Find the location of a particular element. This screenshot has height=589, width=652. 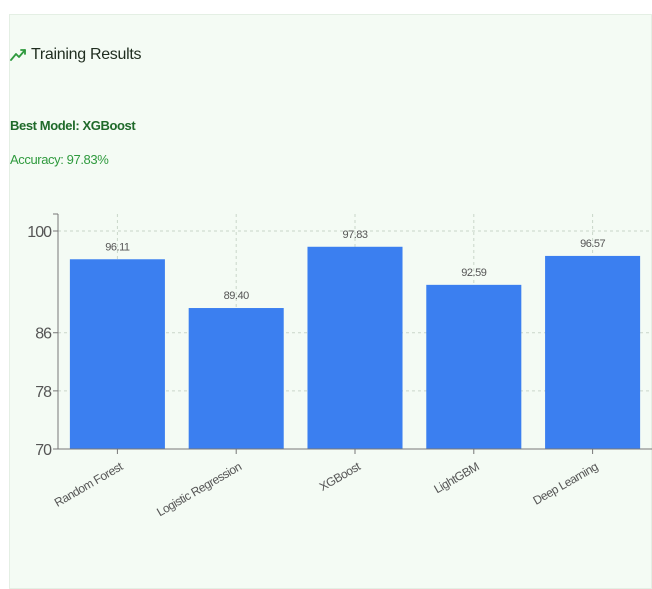

bar-xgboost is located at coordinates (355, 347).